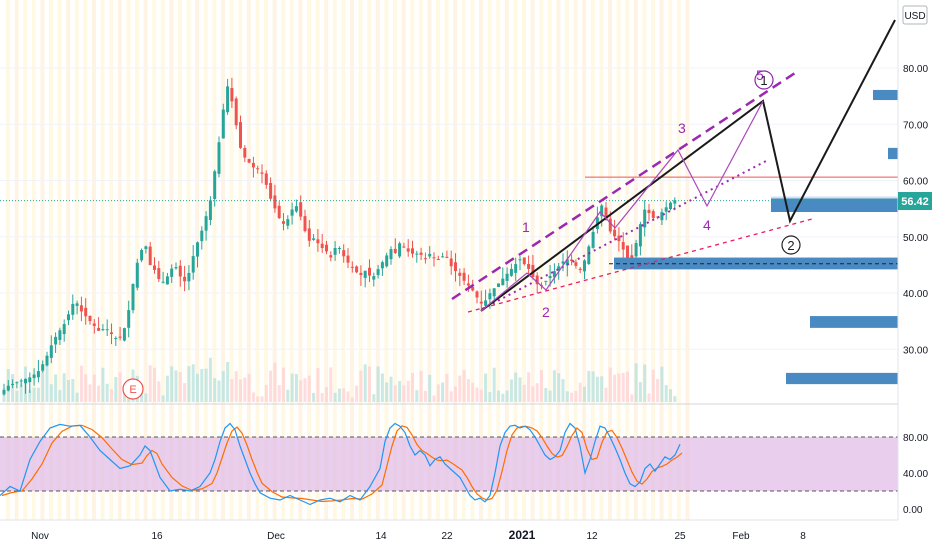 The height and width of the screenshot is (555, 932). What do you see at coordinates (707, 225) in the screenshot?
I see `wave-label-4: 4` at bounding box center [707, 225].